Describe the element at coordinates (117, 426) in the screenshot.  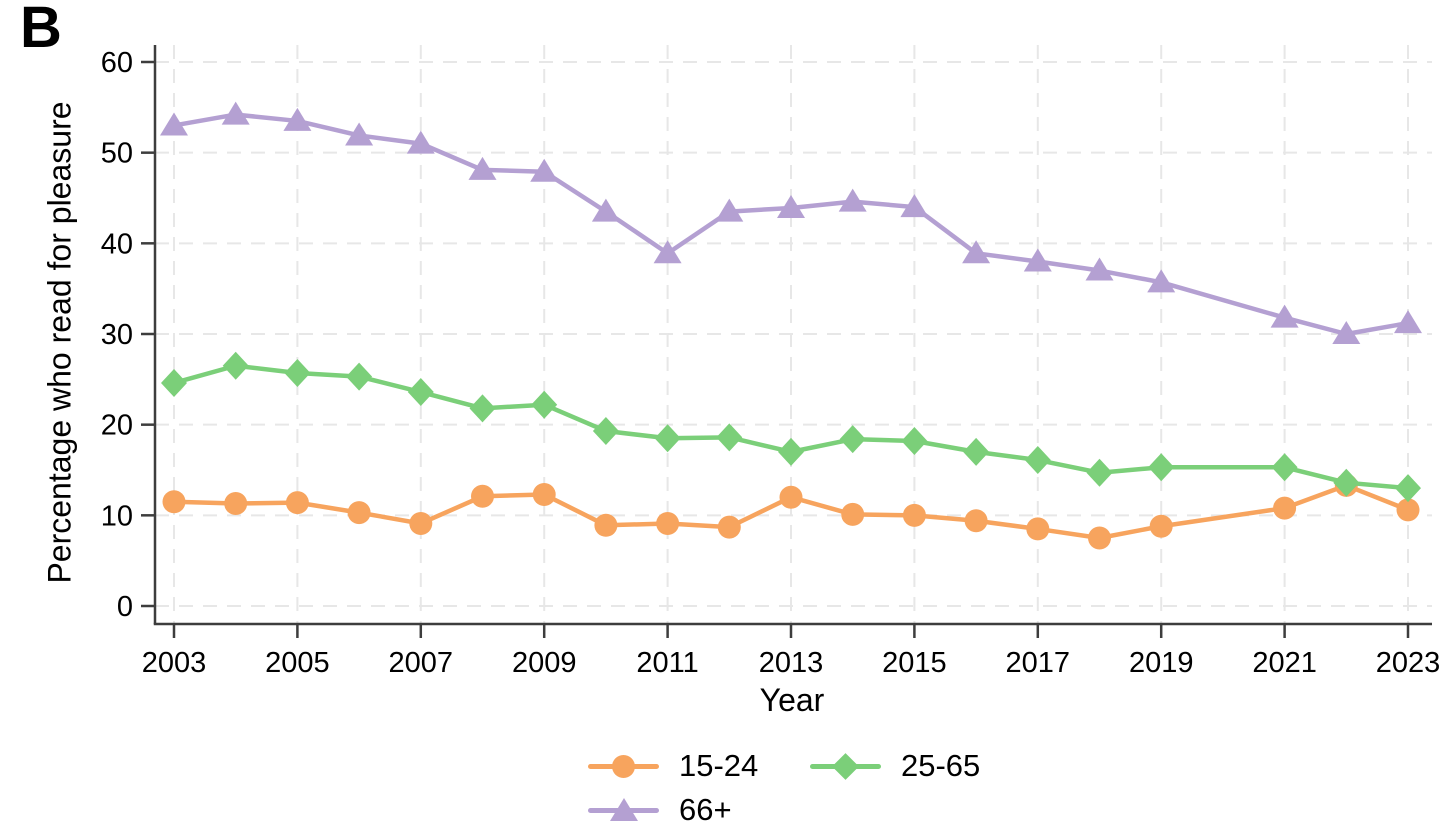
I see `svg-text: 20` at that location.